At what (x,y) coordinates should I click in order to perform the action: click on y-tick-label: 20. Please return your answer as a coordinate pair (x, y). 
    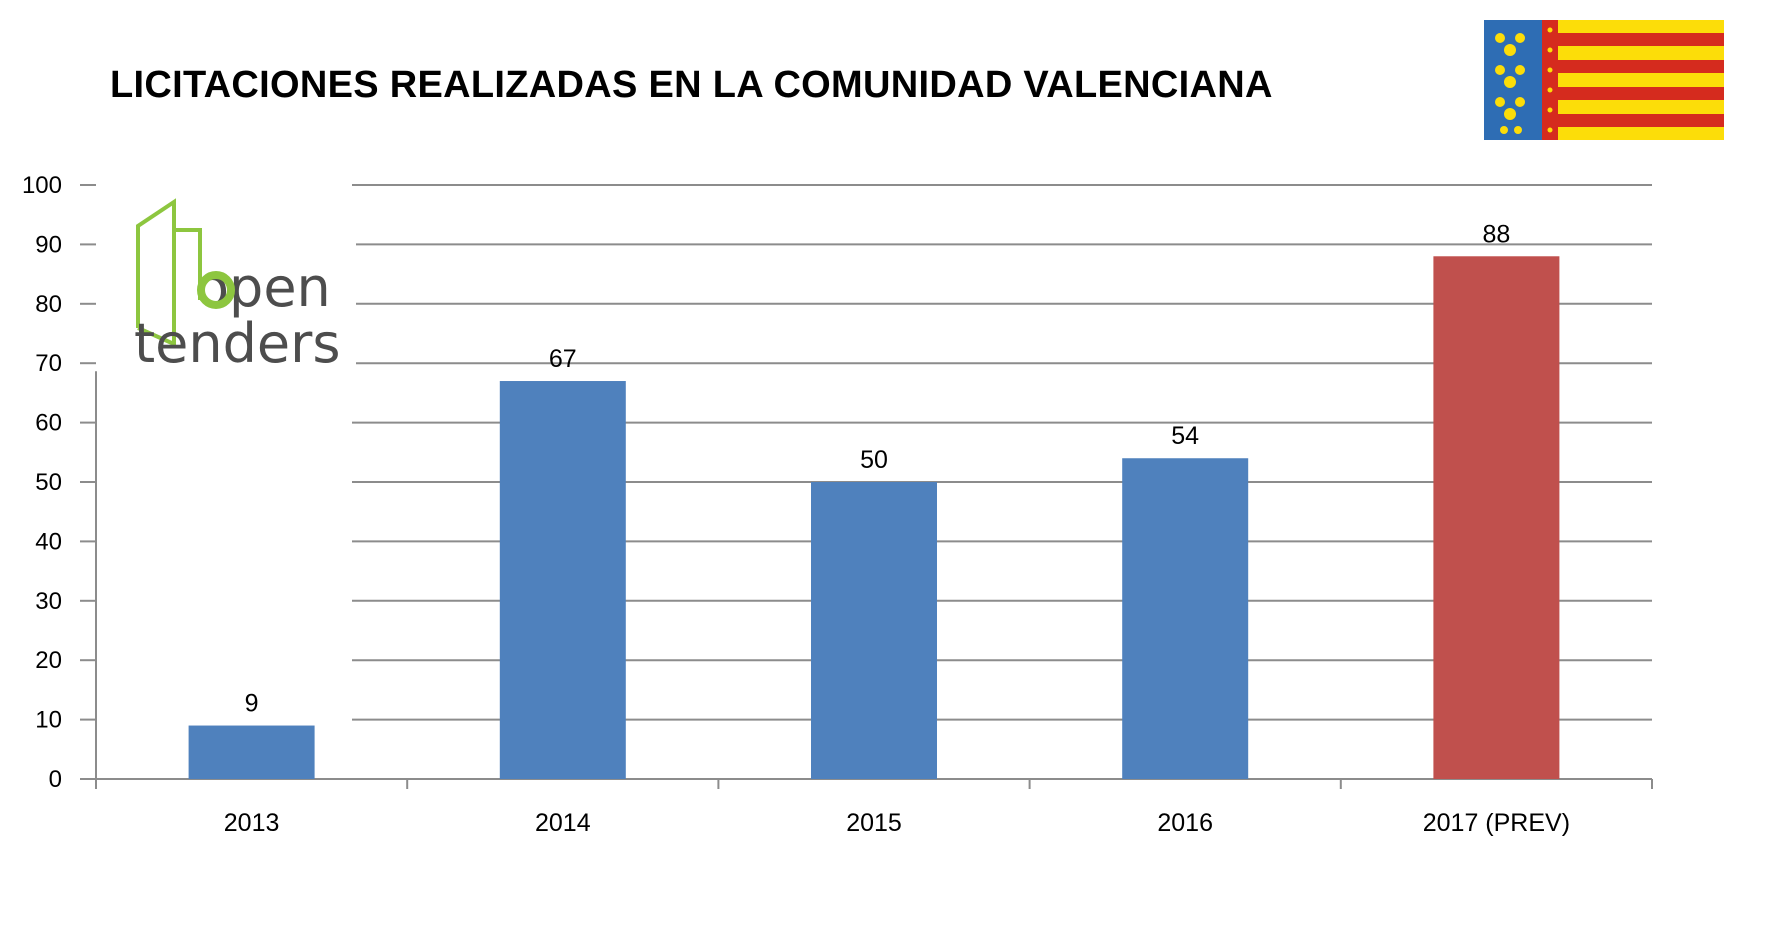
    Looking at the image, I should click on (48, 660).